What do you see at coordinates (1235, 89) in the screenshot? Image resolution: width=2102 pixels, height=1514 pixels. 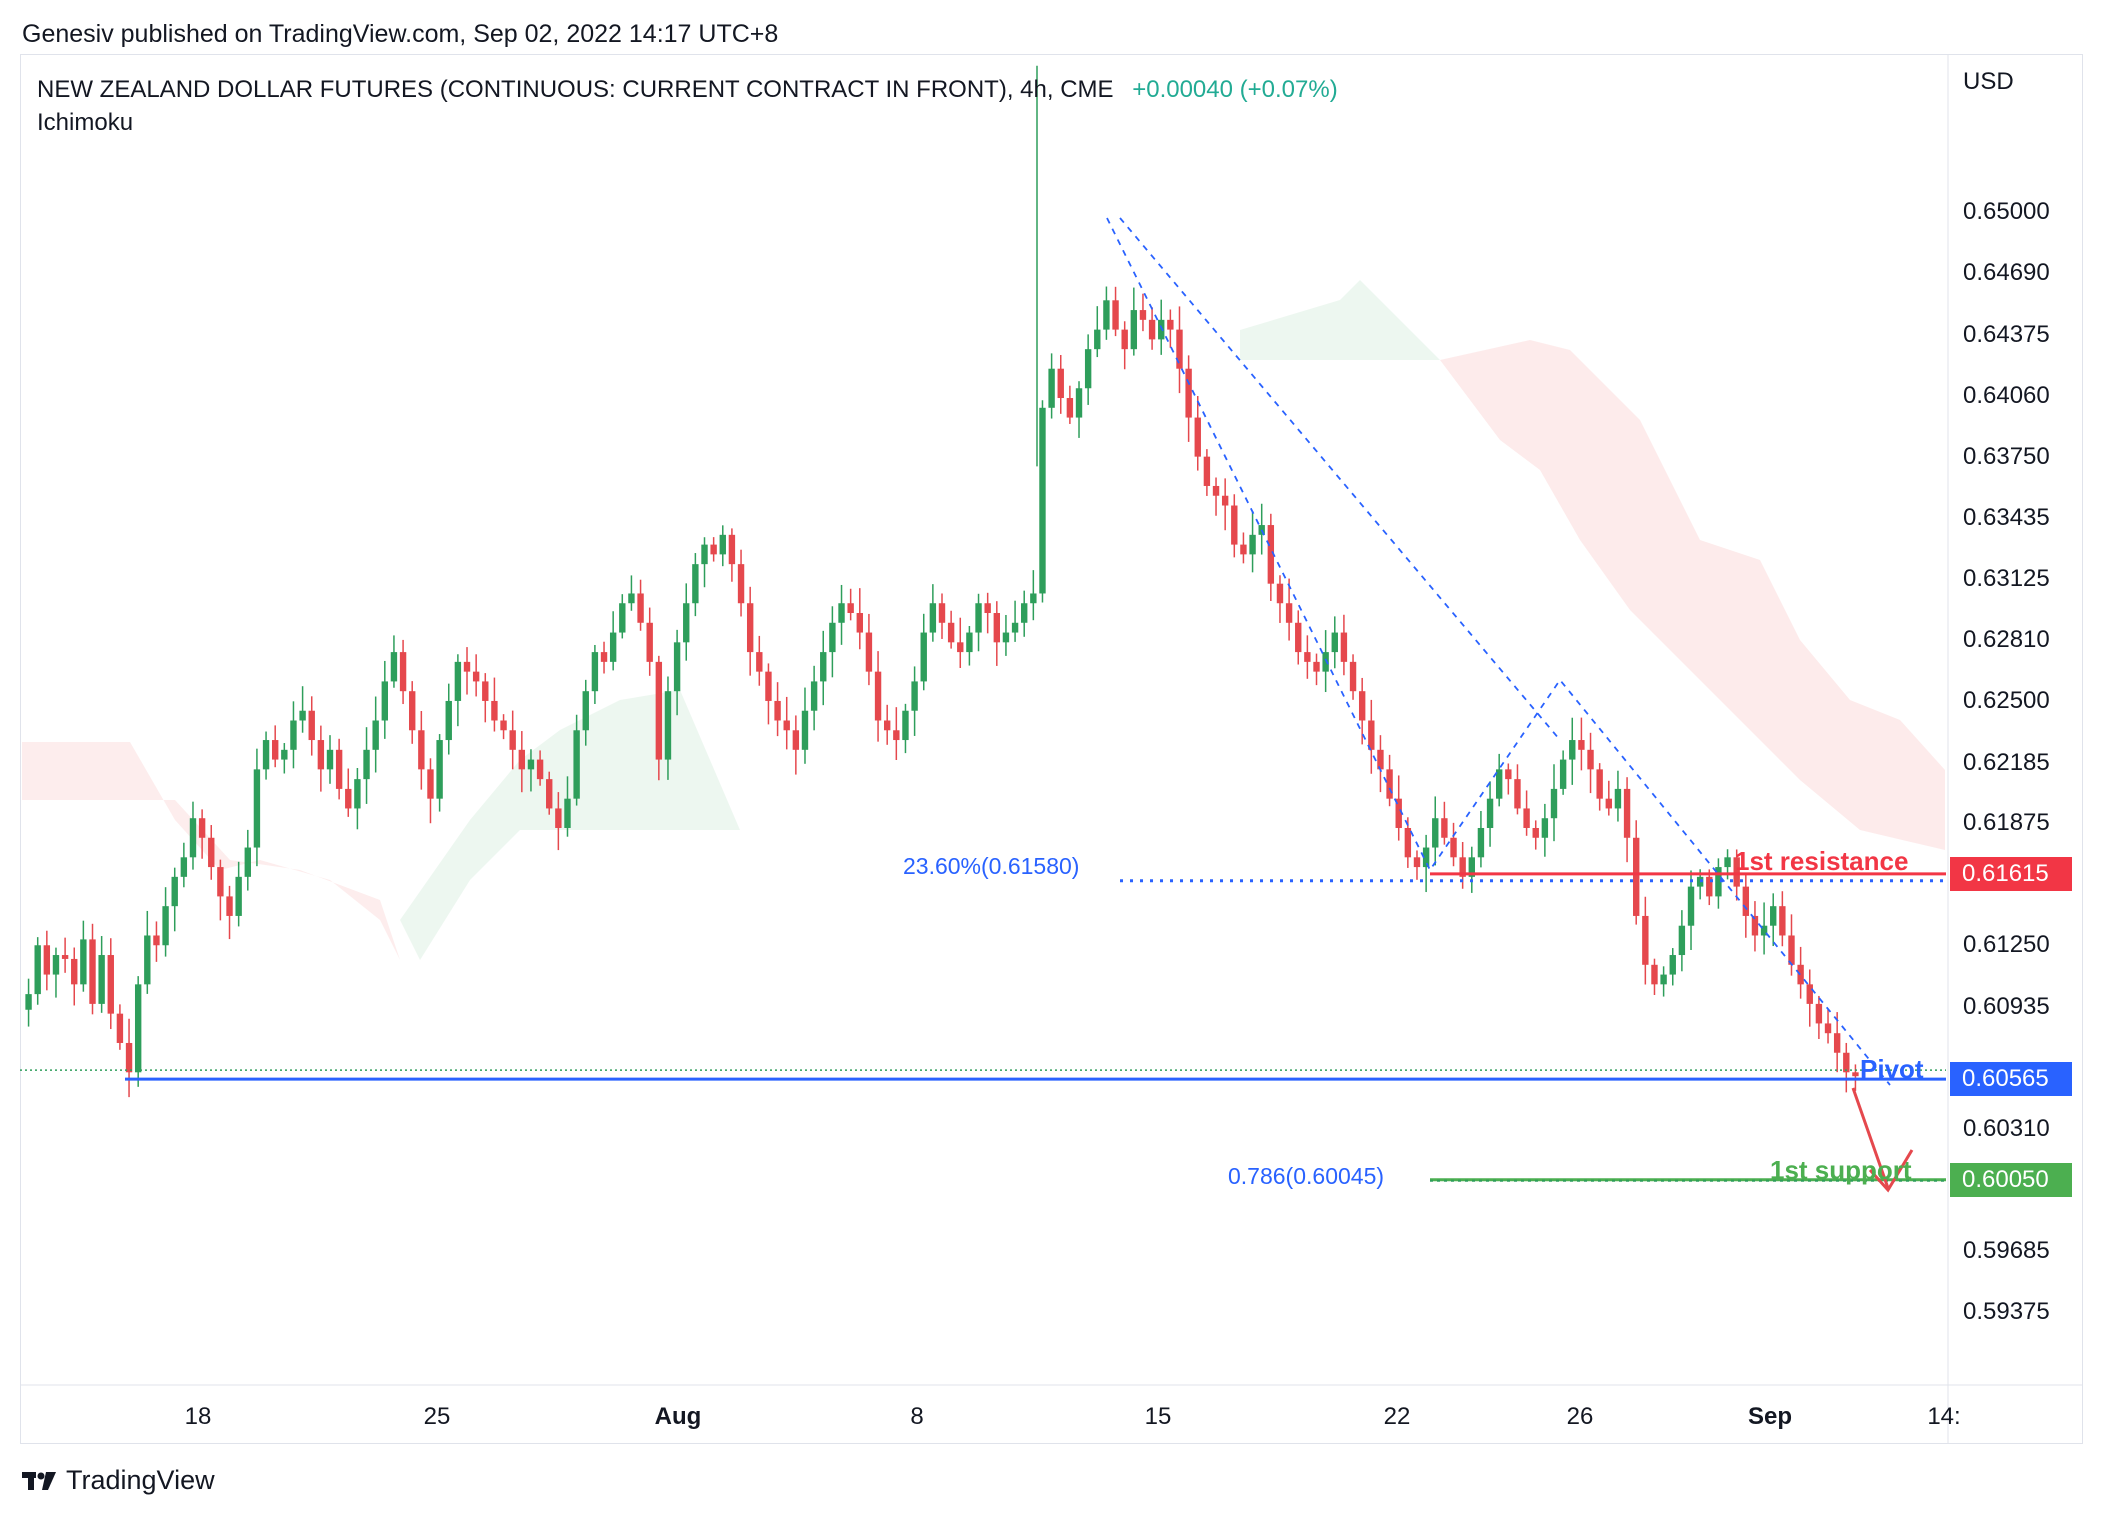 I see `price-change: +0.00040 (+0.07%)` at bounding box center [1235, 89].